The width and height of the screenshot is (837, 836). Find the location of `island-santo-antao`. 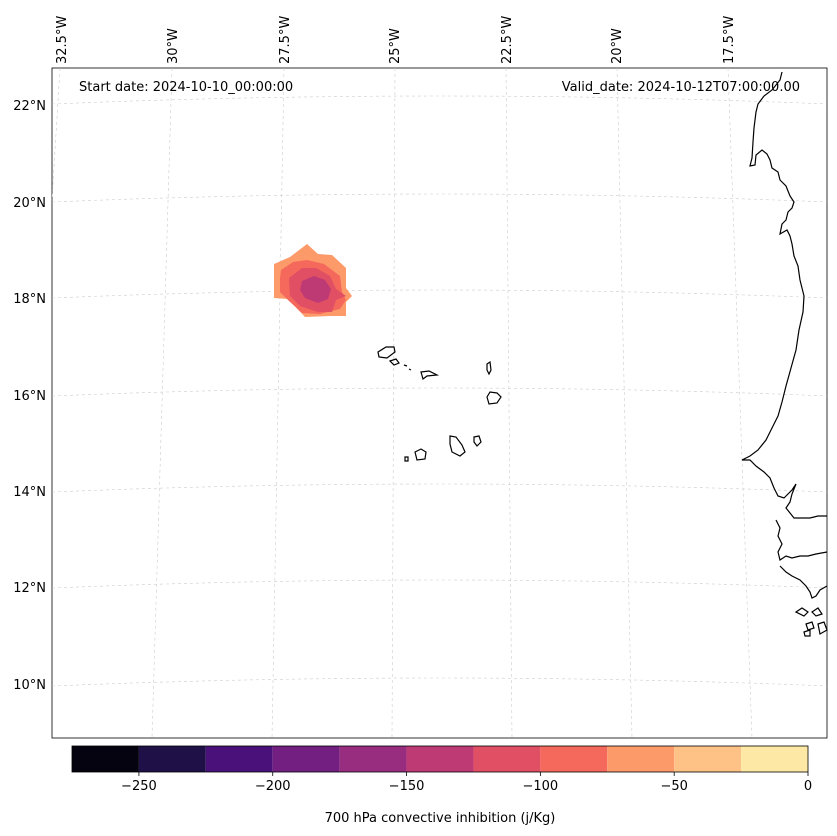

island-santo-antao is located at coordinates (386, 352).